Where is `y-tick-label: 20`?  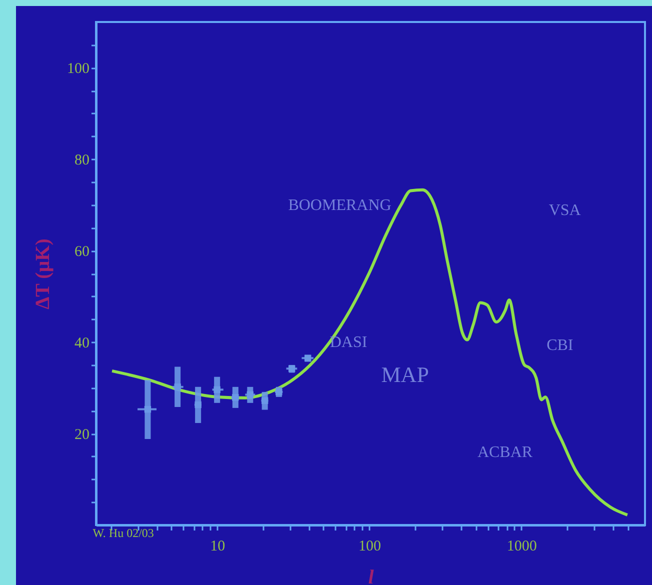 y-tick-label: 20 is located at coordinates (82, 435).